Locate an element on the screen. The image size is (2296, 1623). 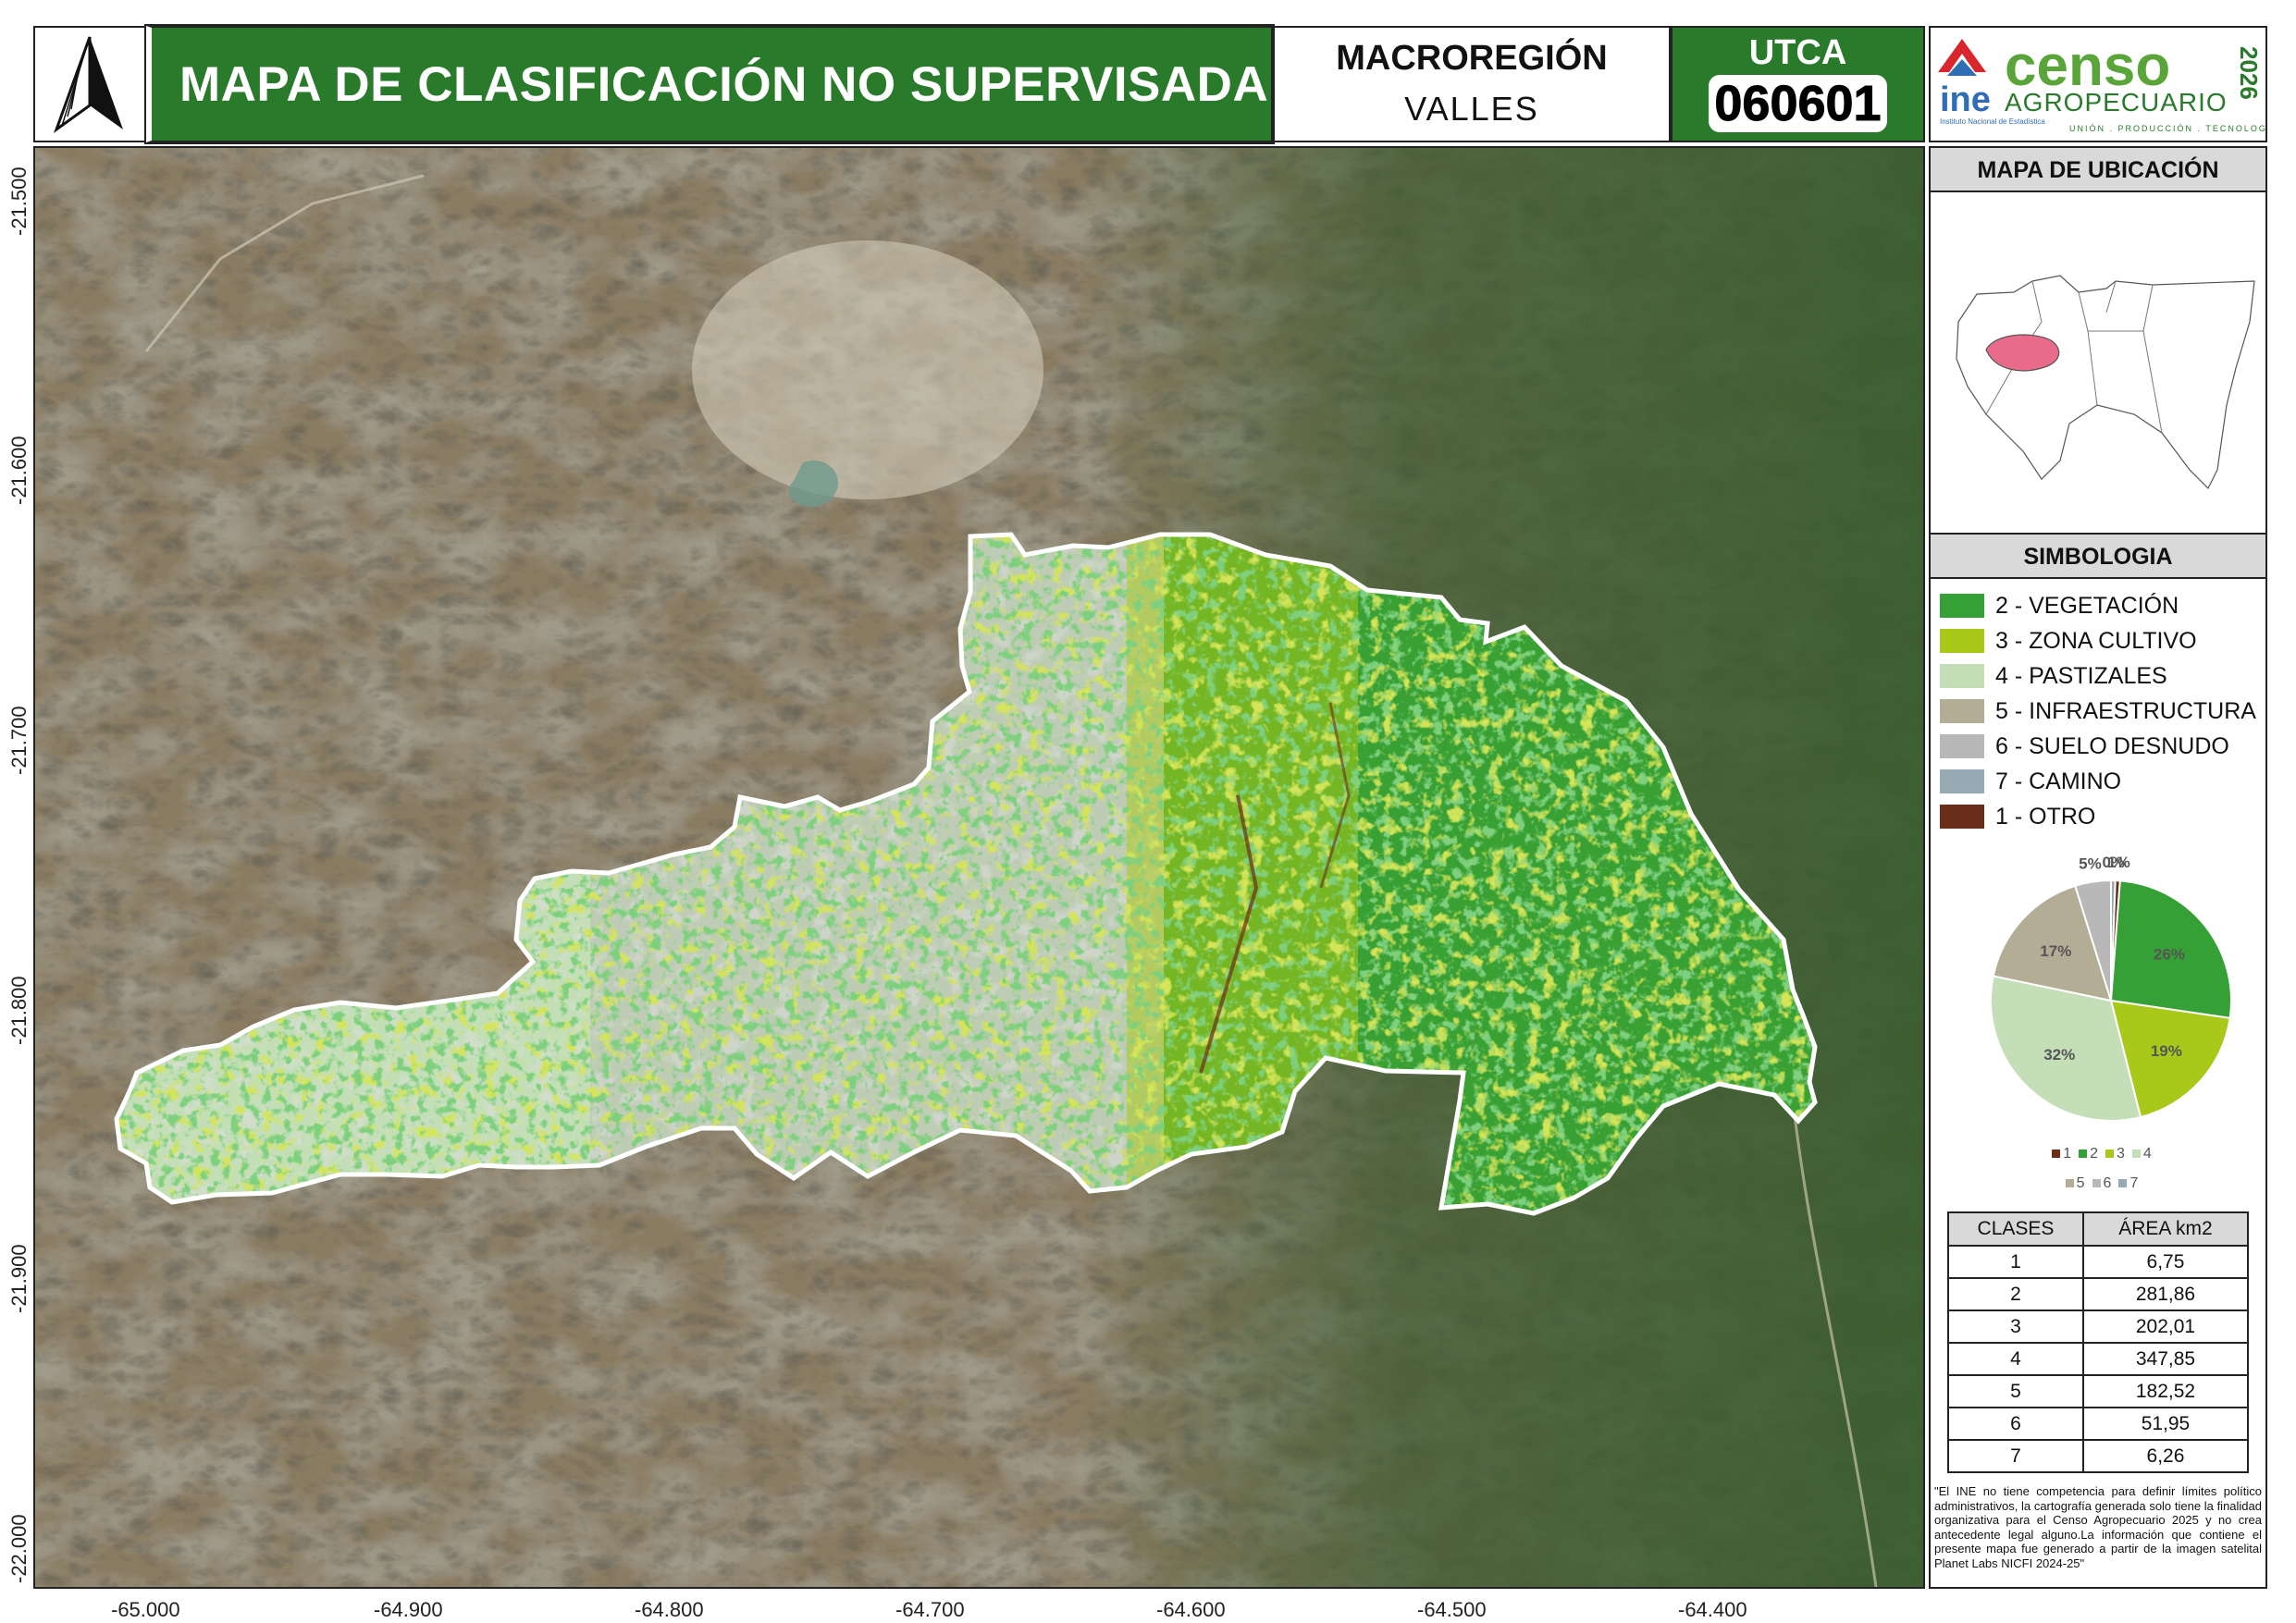
pie-legend-label: 1 is located at coordinates (2067, 1154).